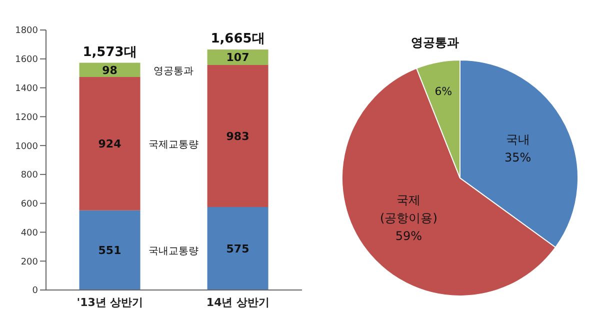 The height and width of the screenshot is (320, 596). Describe the element at coordinates (237, 39) in the screenshot. I see `total-label: 1,665대` at that location.